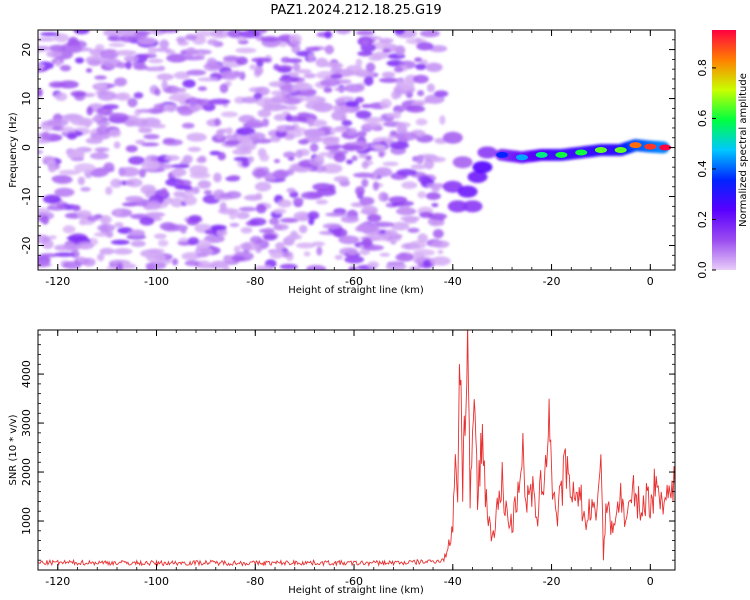 The width and height of the screenshot is (750, 600). Describe the element at coordinates (702, 169) in the screenshot. I see `colorbar-tick-label: 0.4` at that location.